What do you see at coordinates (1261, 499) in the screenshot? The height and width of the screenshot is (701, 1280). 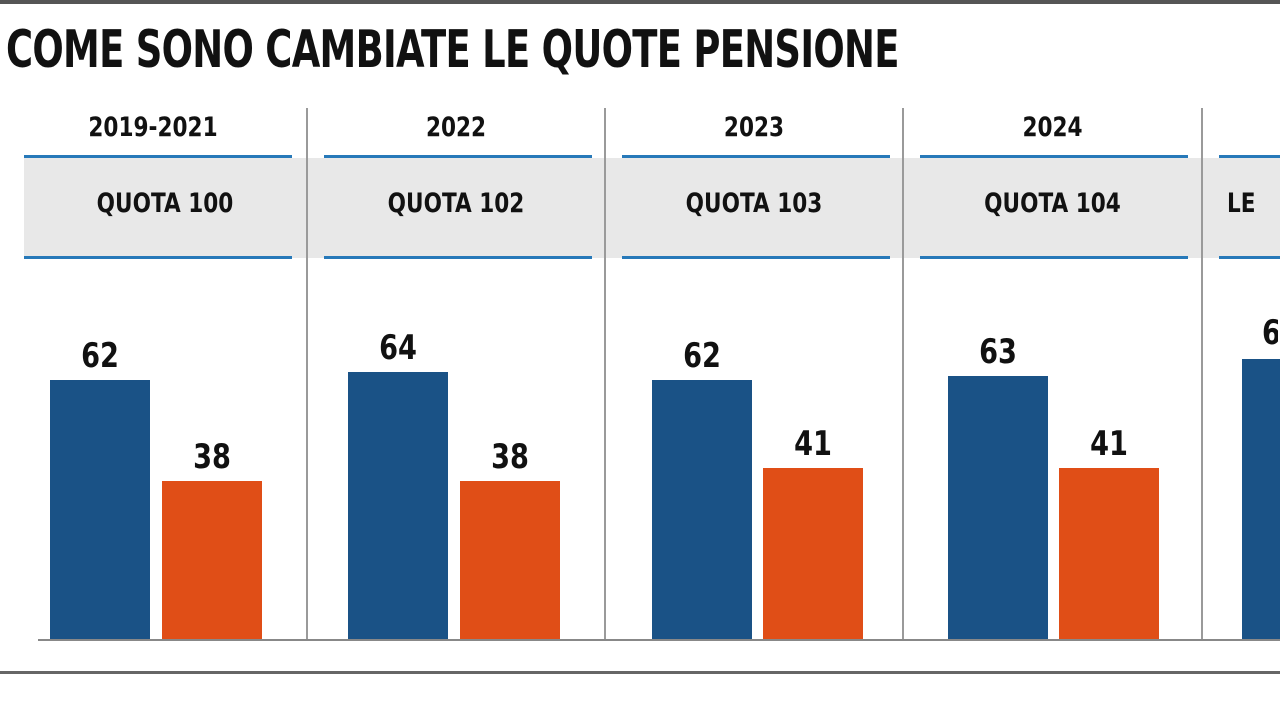 I see `partial-age-bar` at bounding box center [1261, 499].